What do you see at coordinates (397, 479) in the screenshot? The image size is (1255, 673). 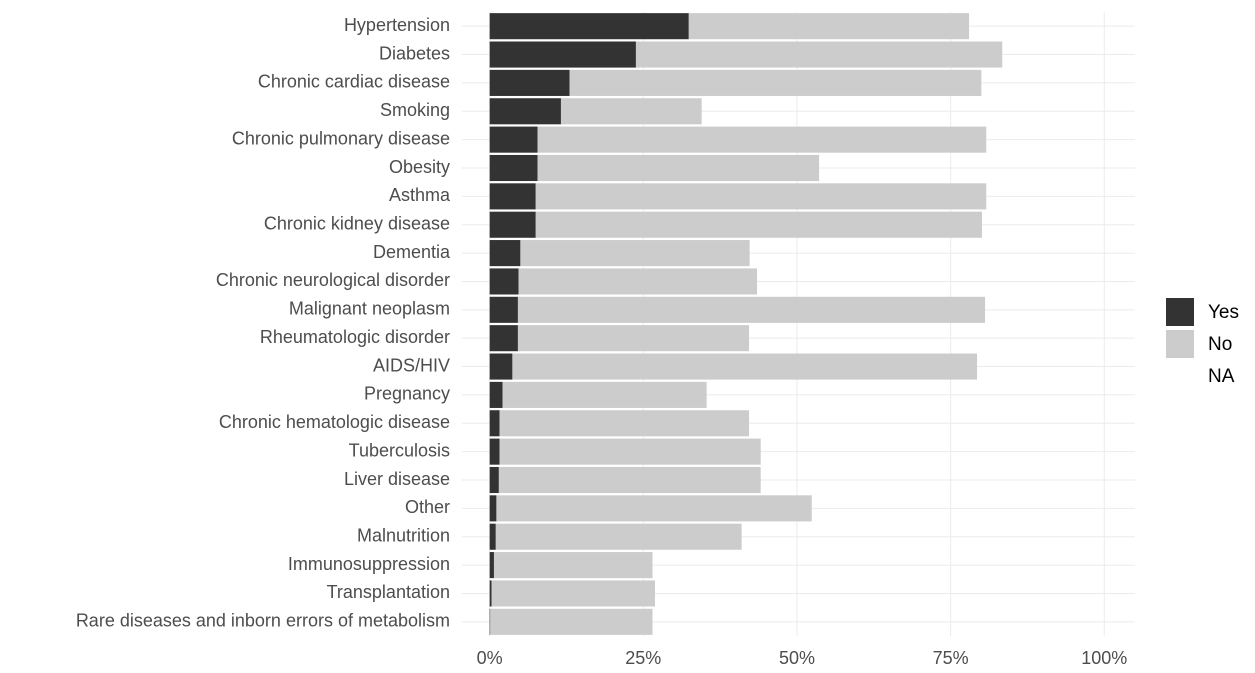 I see `y-tick-label: Liver disease` at bounding box center [397, 479].